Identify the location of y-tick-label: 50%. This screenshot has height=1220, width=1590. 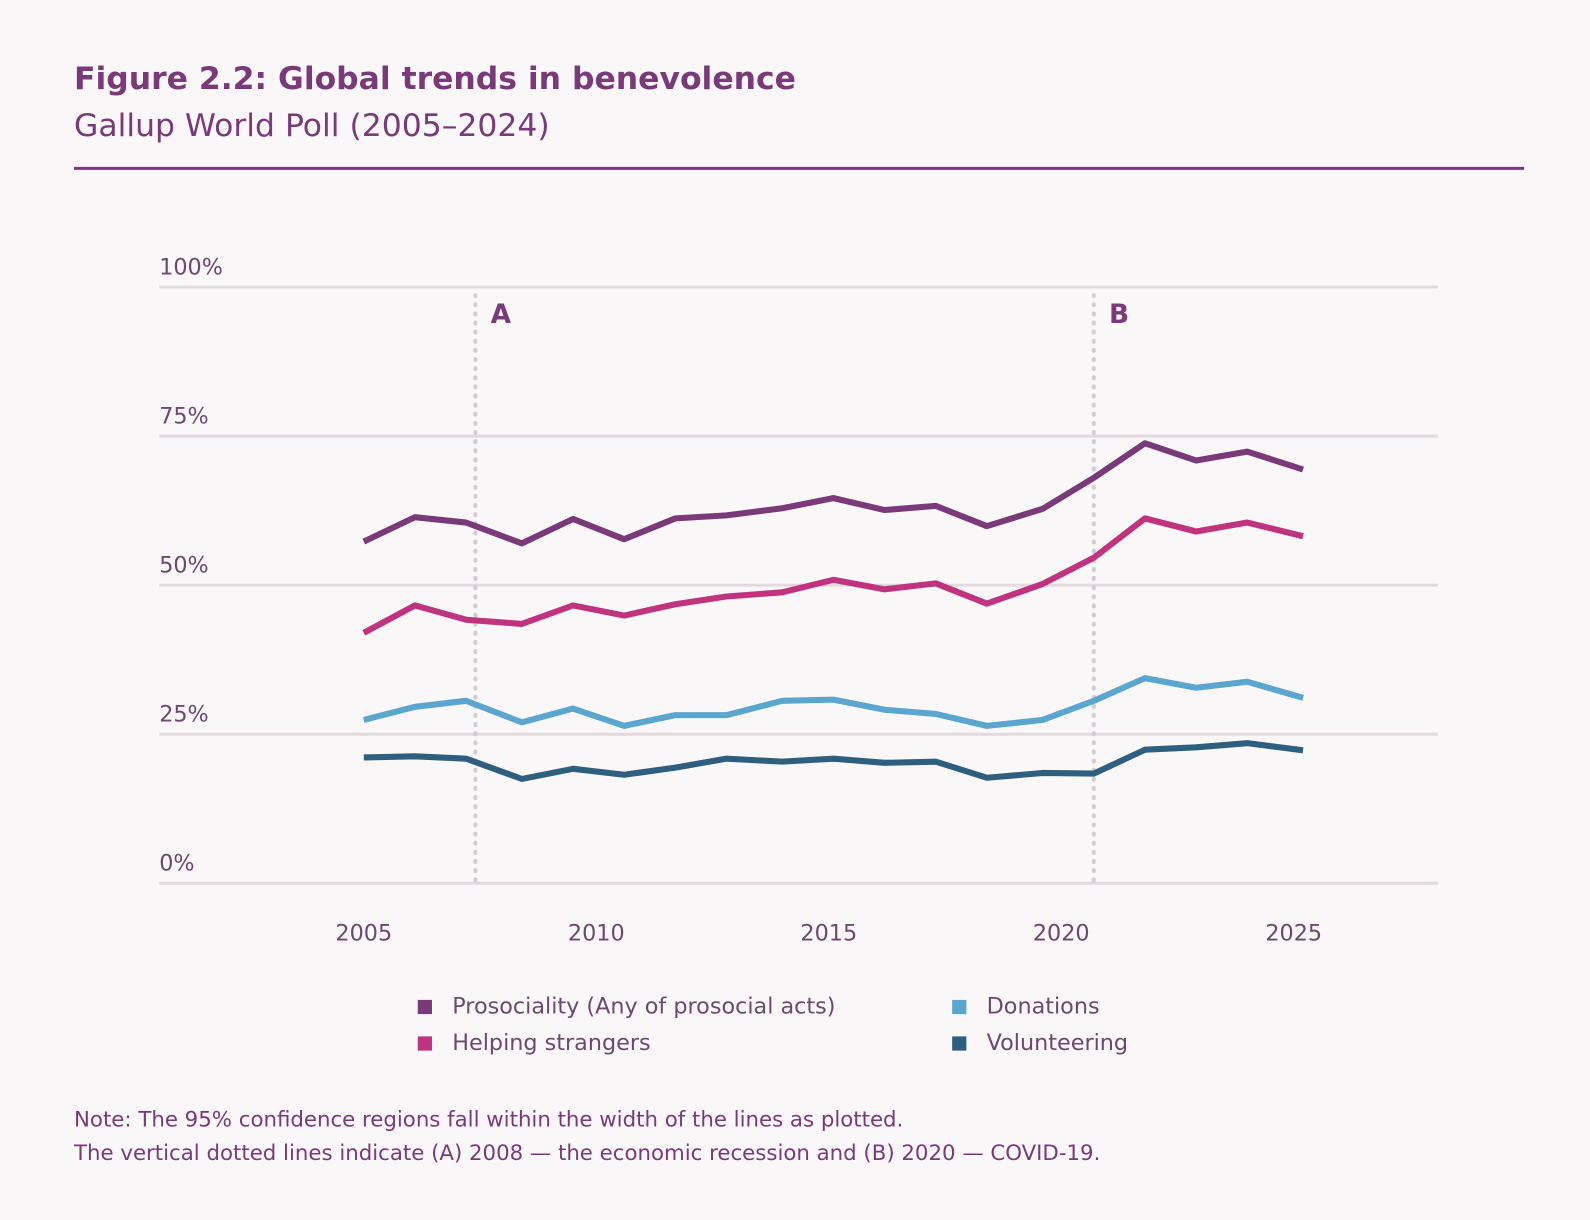
(184, 565).